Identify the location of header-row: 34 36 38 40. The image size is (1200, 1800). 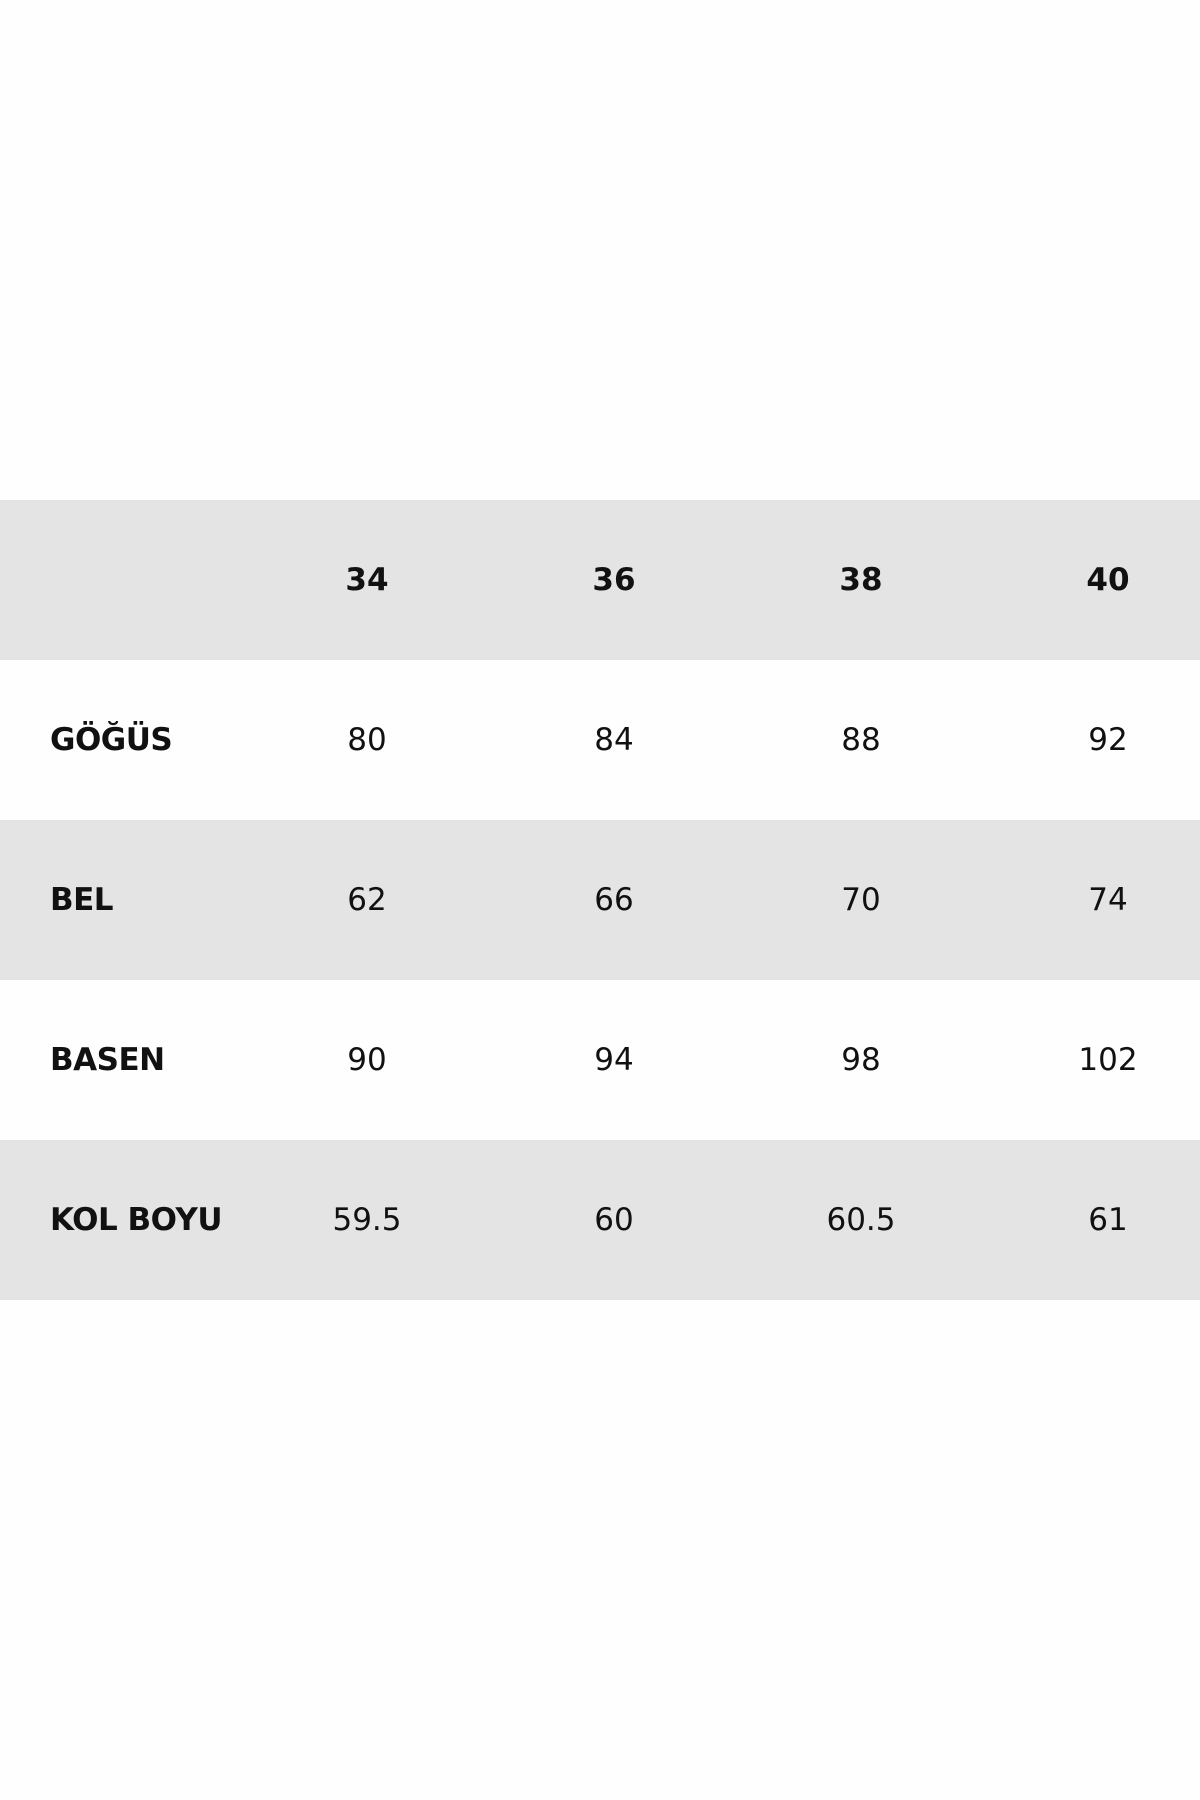
(600, 580).